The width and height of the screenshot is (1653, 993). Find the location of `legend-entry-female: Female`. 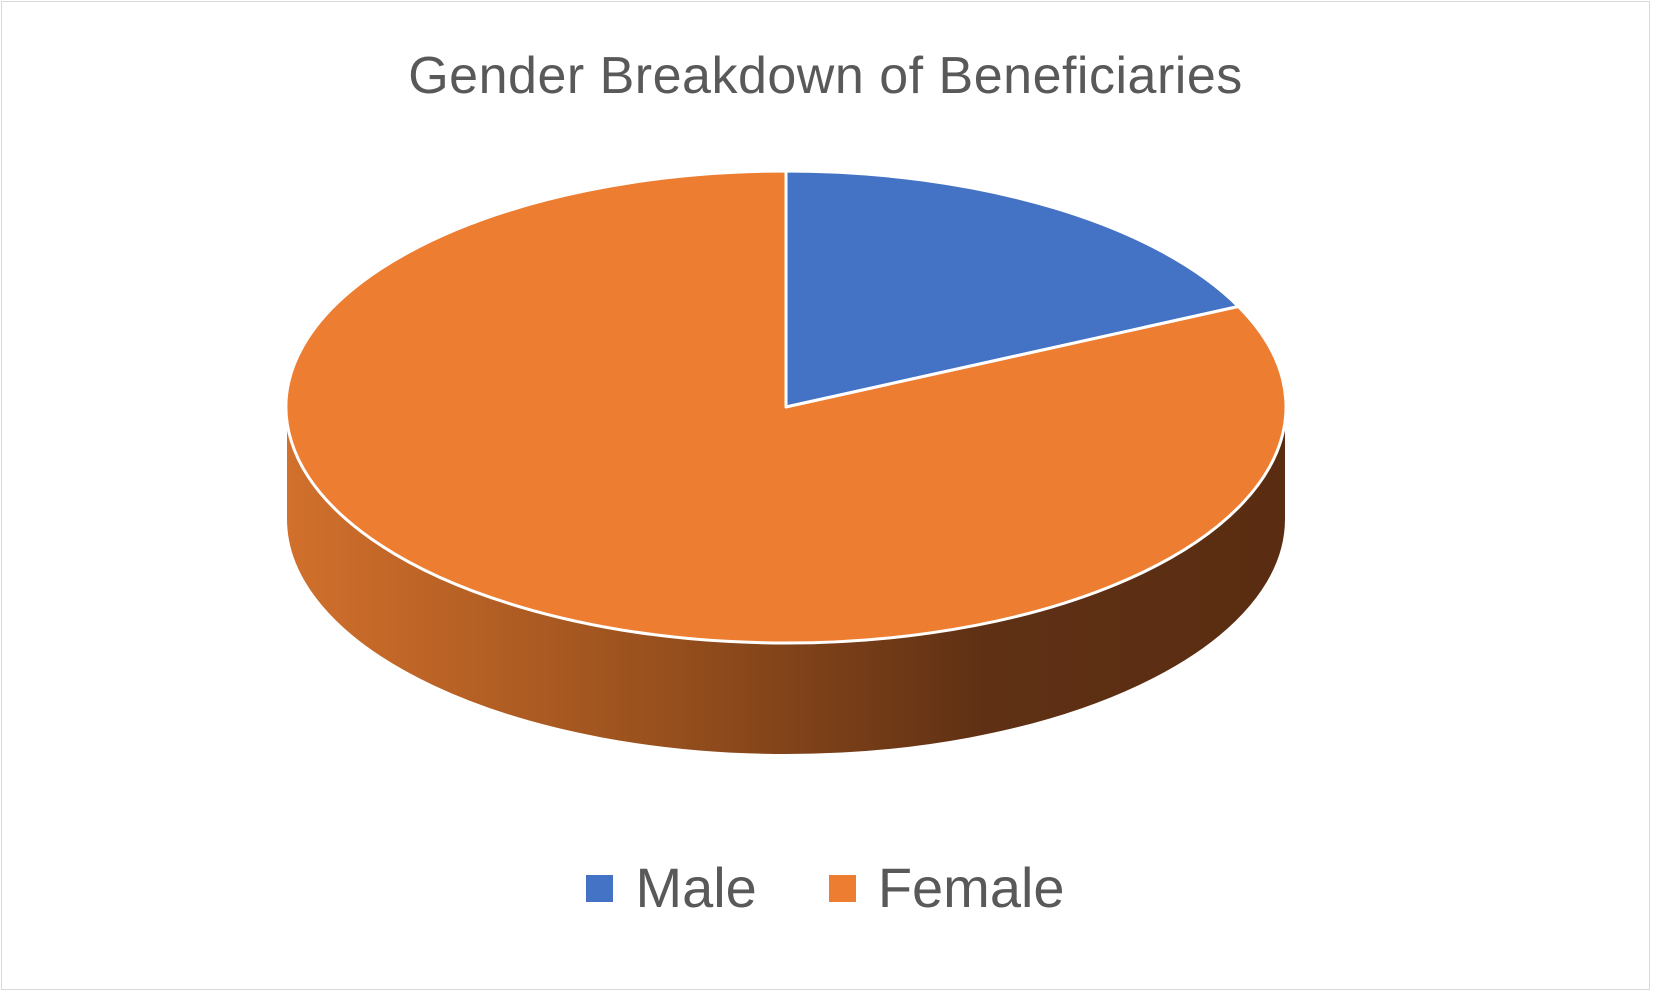

legend-entry-female: Female is located at coordinates (946, 887).